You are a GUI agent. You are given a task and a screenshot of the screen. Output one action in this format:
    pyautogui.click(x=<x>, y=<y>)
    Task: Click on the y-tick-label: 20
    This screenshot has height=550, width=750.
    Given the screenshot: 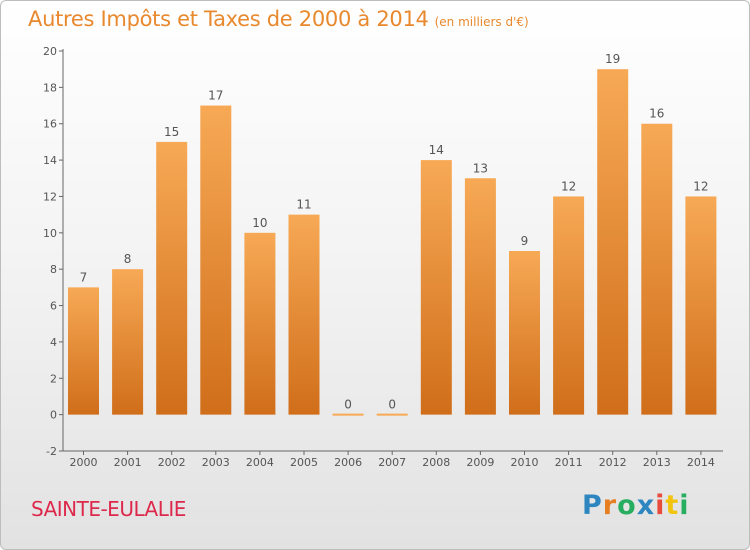 What is the action you would take?
    pyautogui.click(x=50, y=51)
    